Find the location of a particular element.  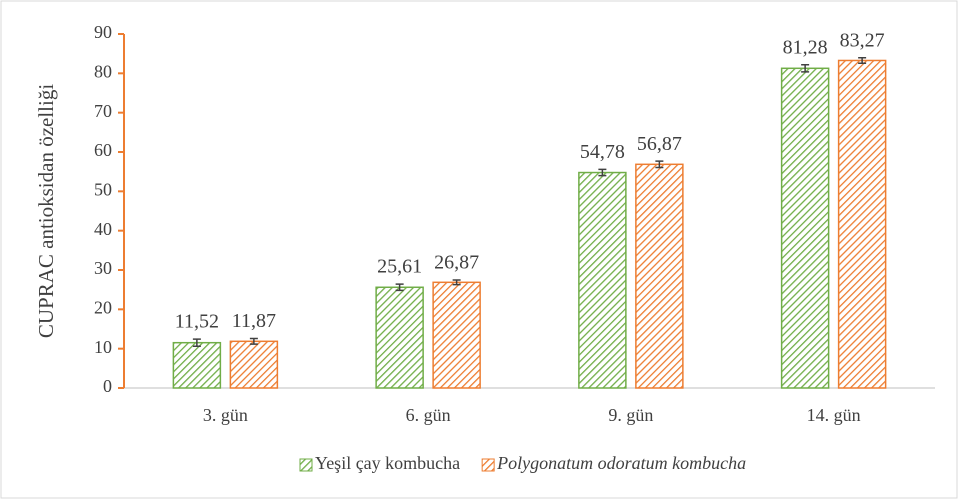

value-label: 26,87 is located at coordinates (456, 263).